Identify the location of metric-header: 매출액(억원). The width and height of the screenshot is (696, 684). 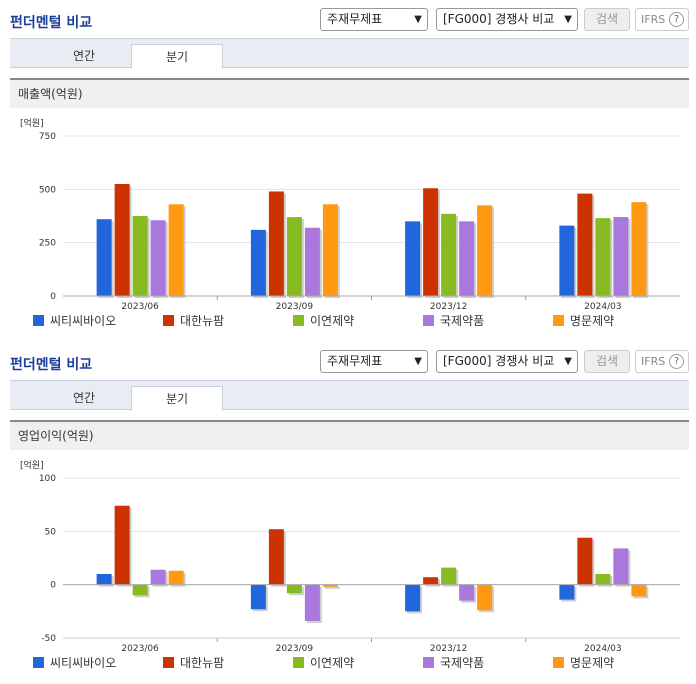
(349, 93).